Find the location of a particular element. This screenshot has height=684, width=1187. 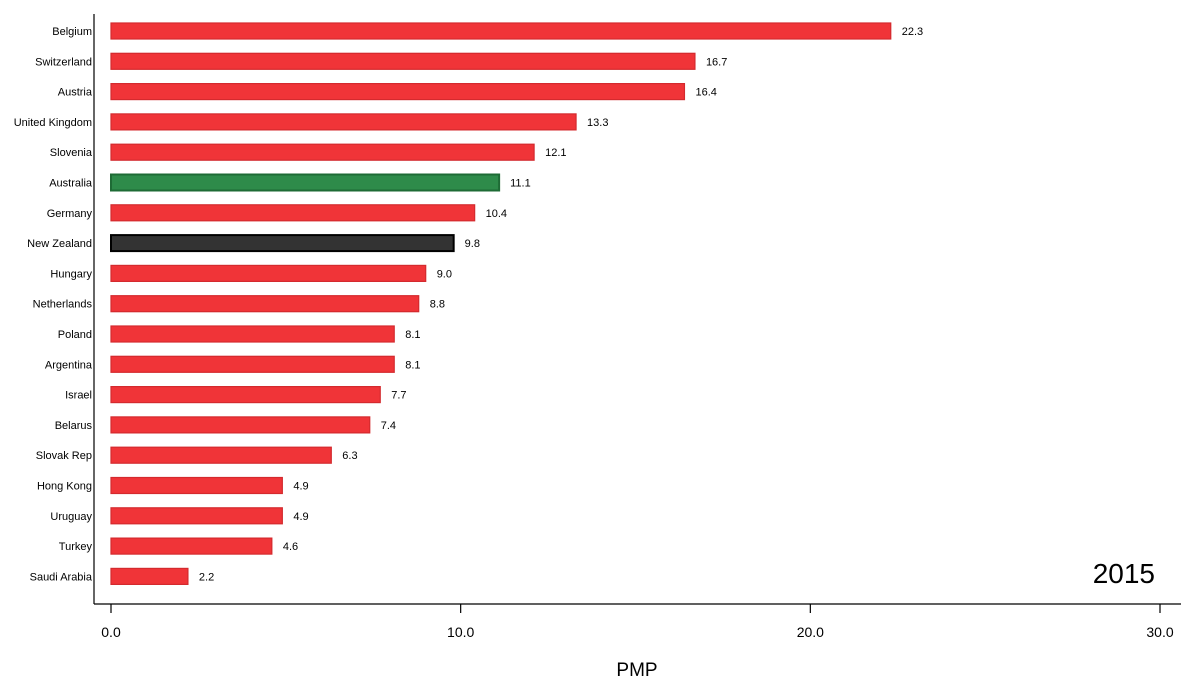

category-label: Belgium is located at coordinates (72, 32).